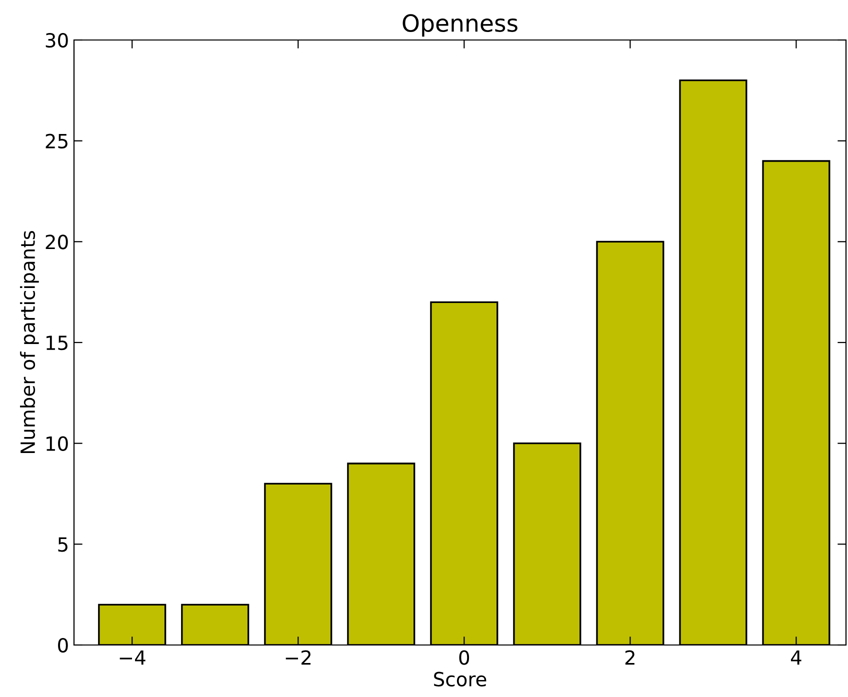 This screenshot has width=848, height=697. I want to click on x-tick-label: 0, so click(464, 657).